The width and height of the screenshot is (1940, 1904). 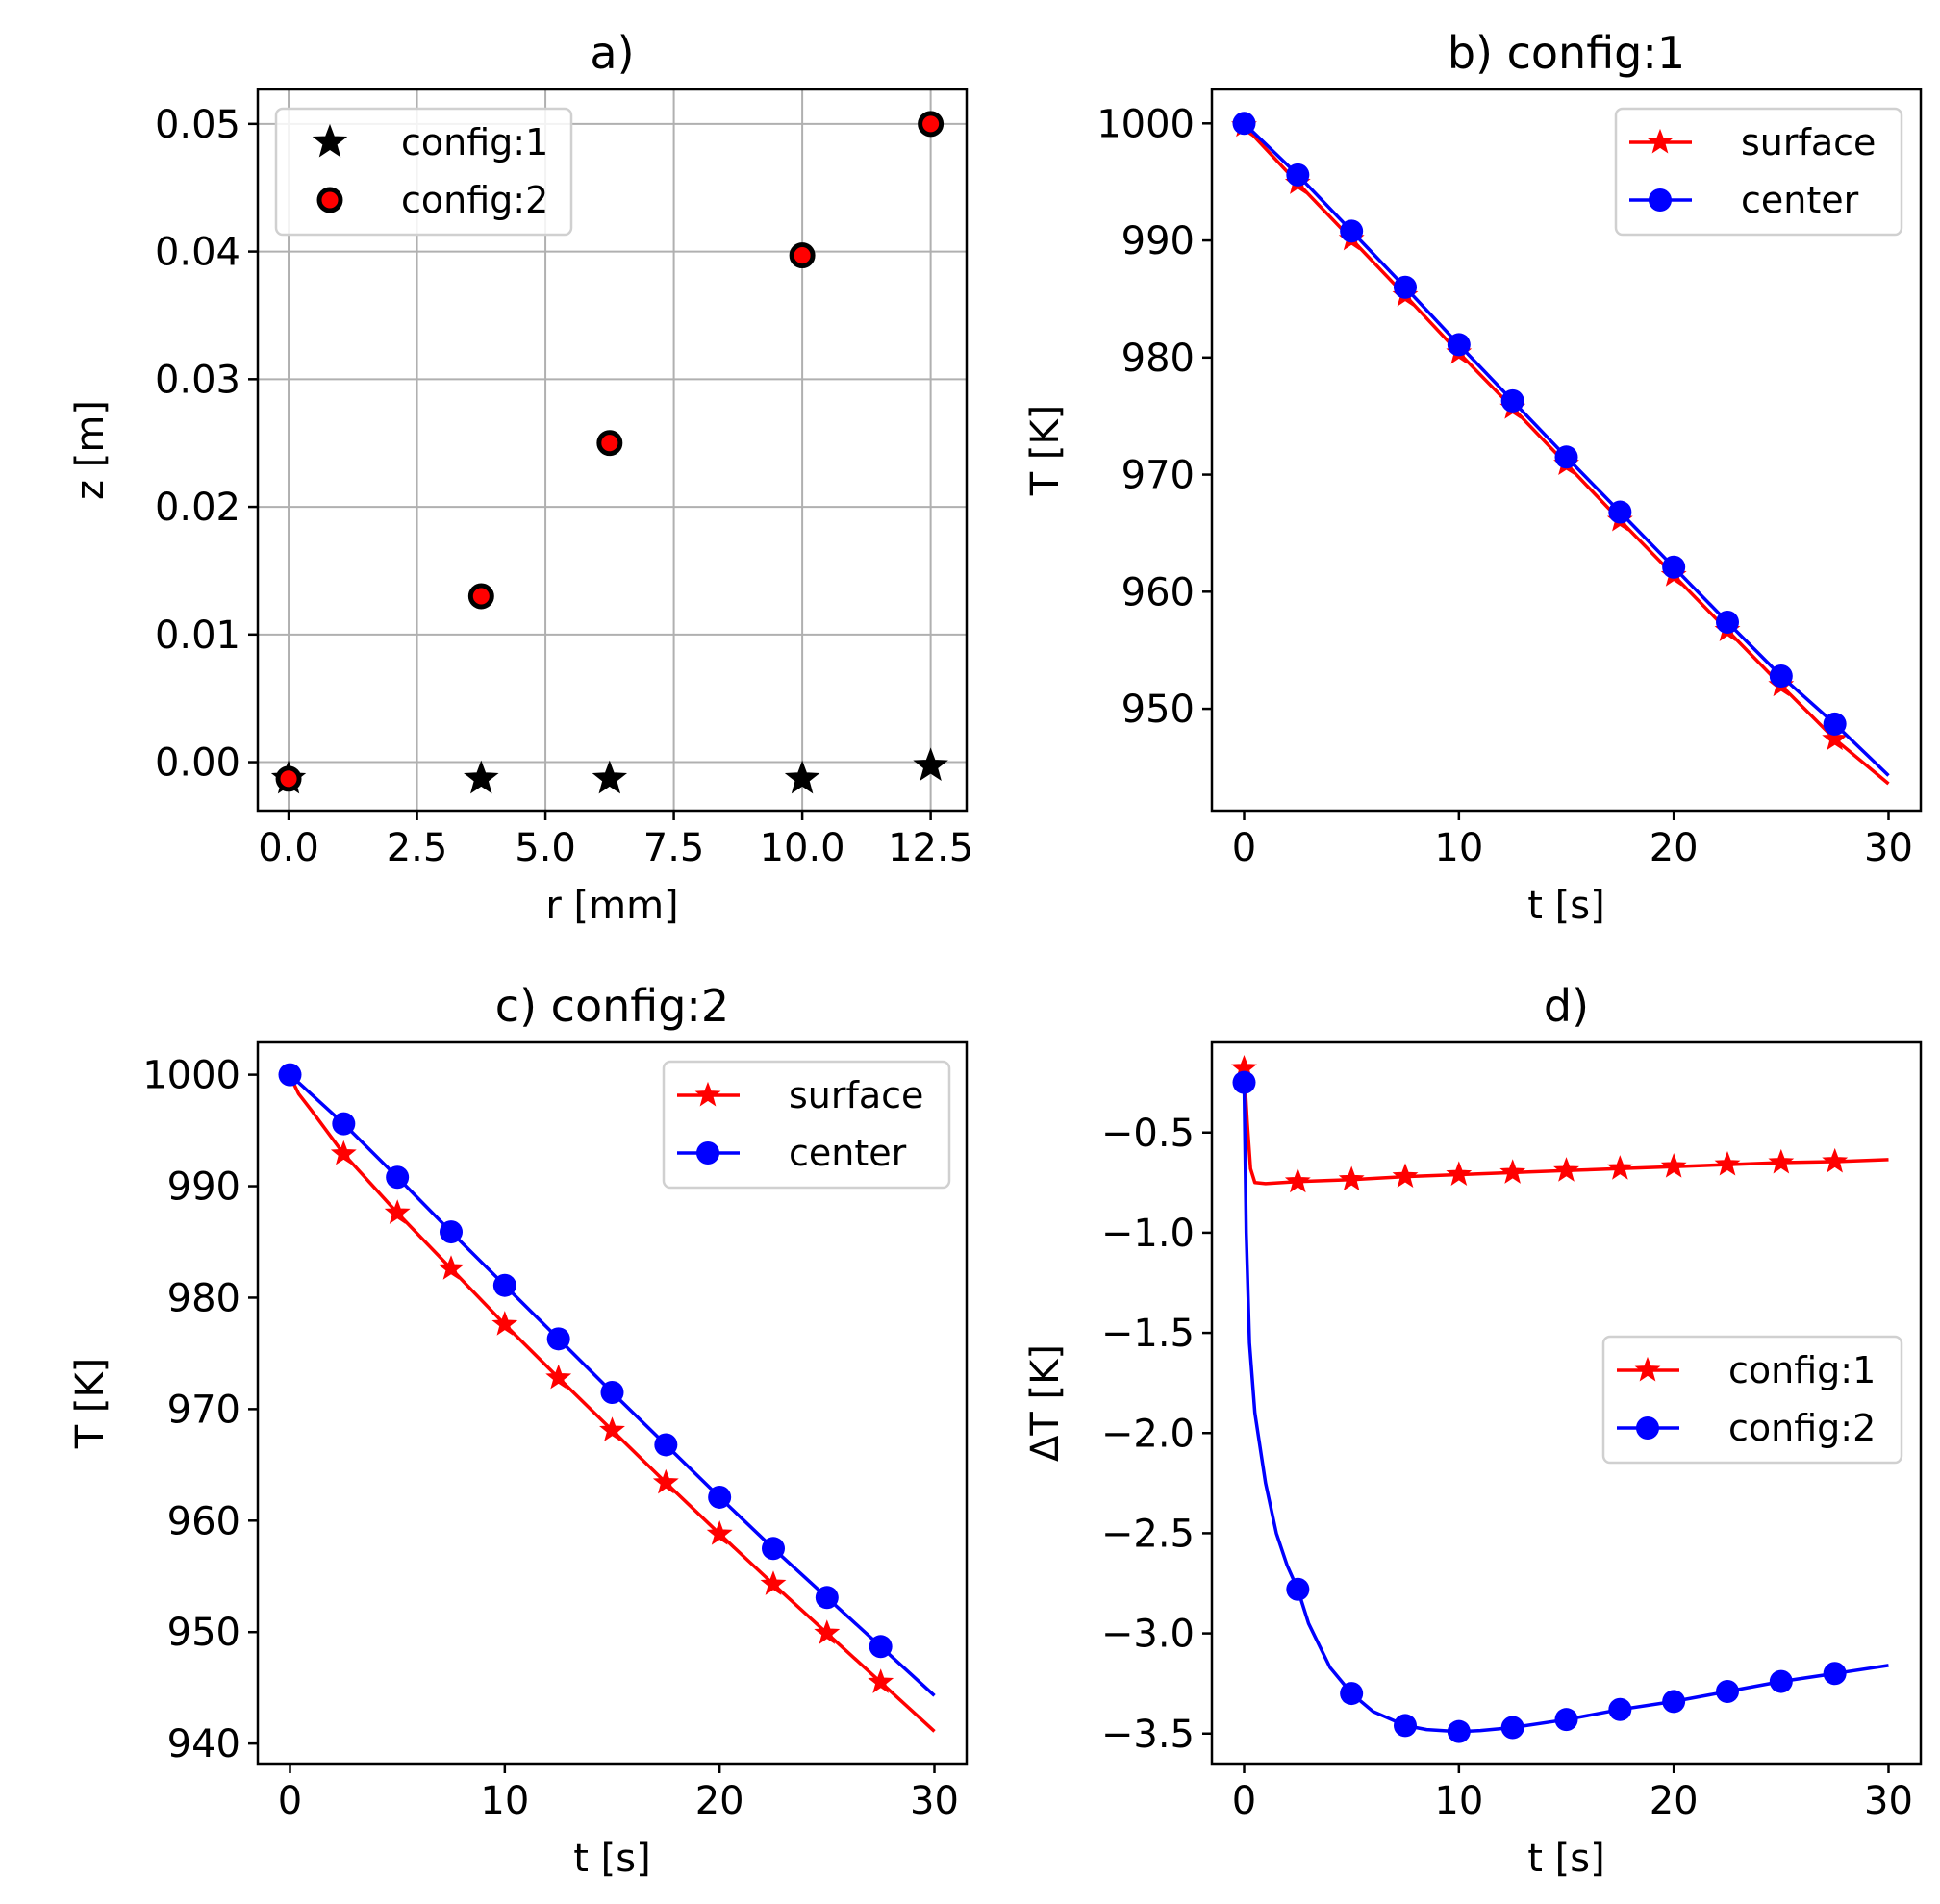 What do you see at coordinates (1148, 1234) in the screenshot?
I see `y-tick-label: −1.0` at bounding box center [1148, 1234].